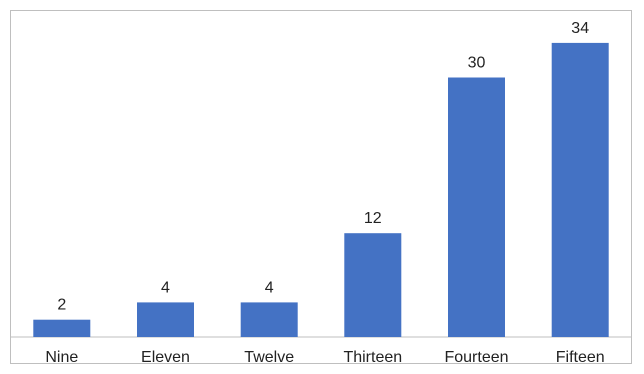 This screenshot has width=644, height=374. What do you see at coordinates (61, 305) in the screenshot?
I see `data-label-nine: 2` at bounding box center [61, 305].